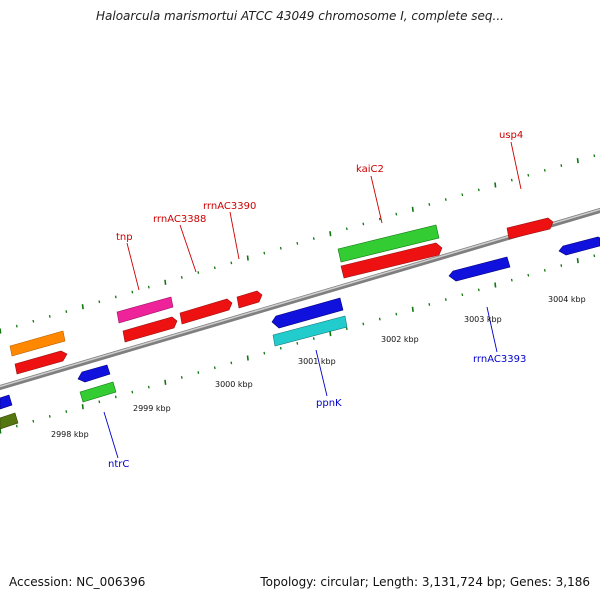 This screenshot has height=600, width=600. What do you see at coordinates (118, 464) in the screenshot?
I see `gene-label-ntrC: ntrC` at bounding box center [118, 464].